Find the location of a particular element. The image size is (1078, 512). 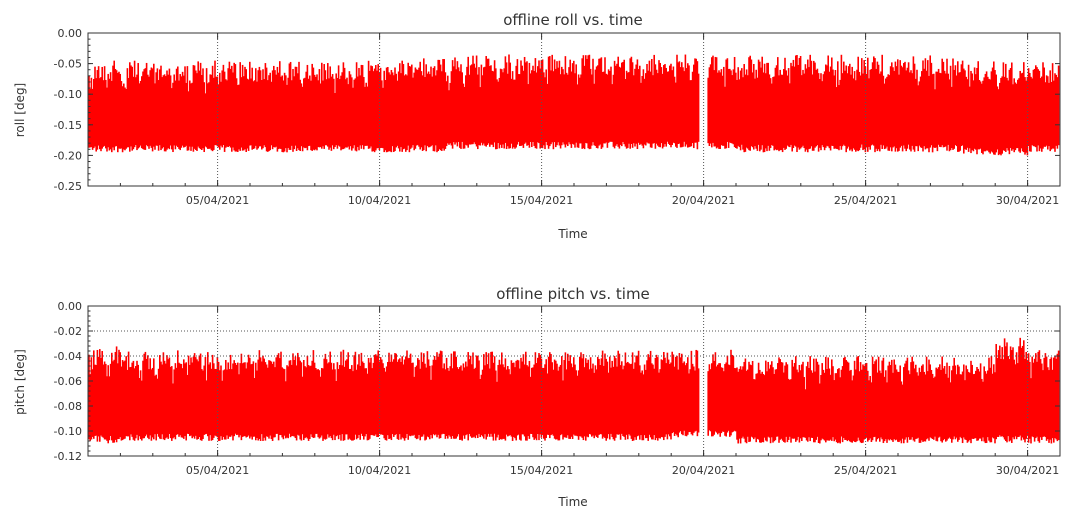

y-tick-label: -0.06 is located at coordinates (68, 381).